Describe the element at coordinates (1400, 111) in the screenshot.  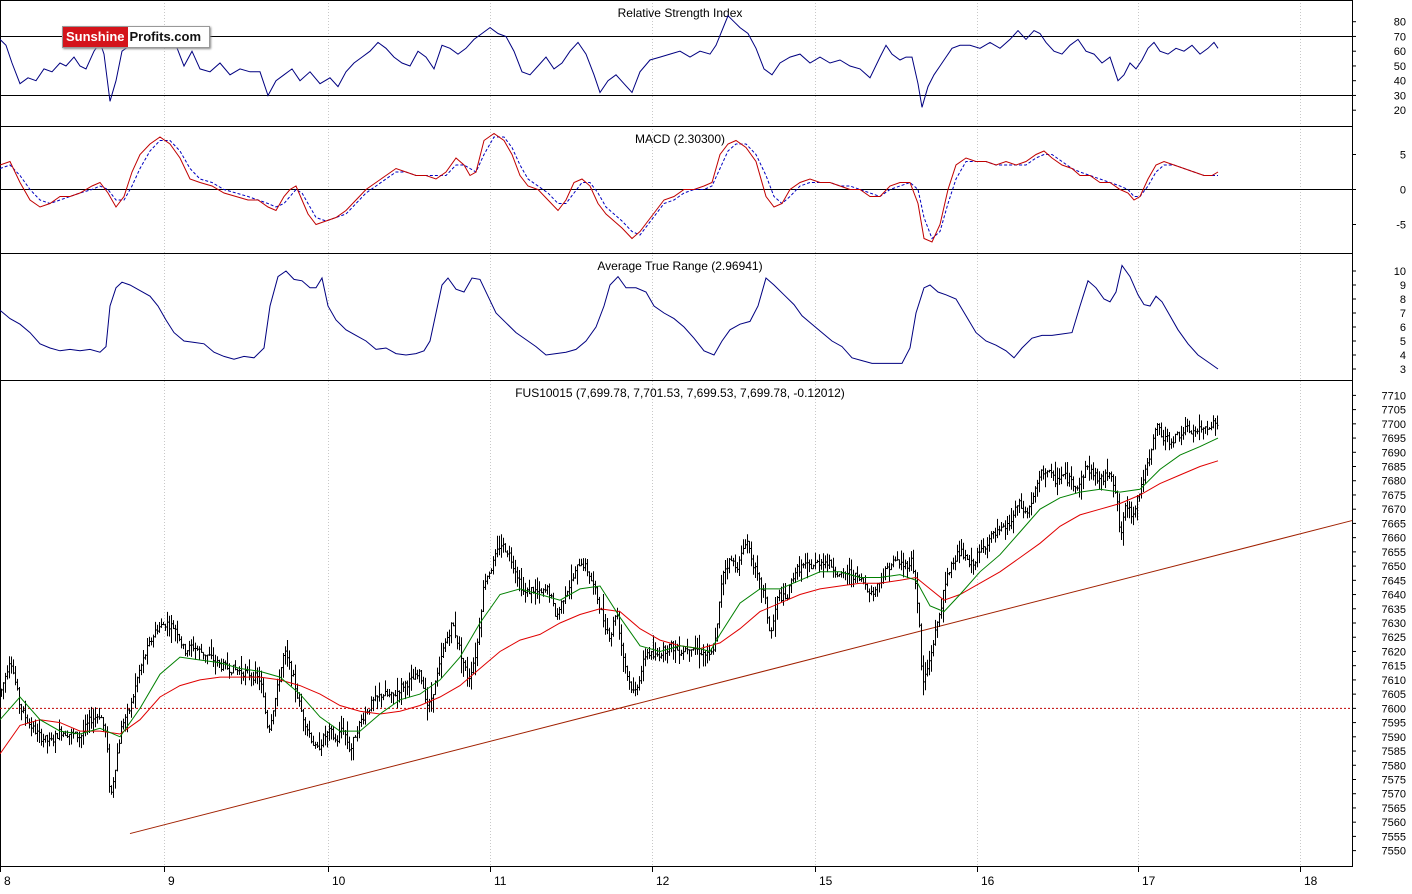
I see `y-tick-label: 20` at that location.